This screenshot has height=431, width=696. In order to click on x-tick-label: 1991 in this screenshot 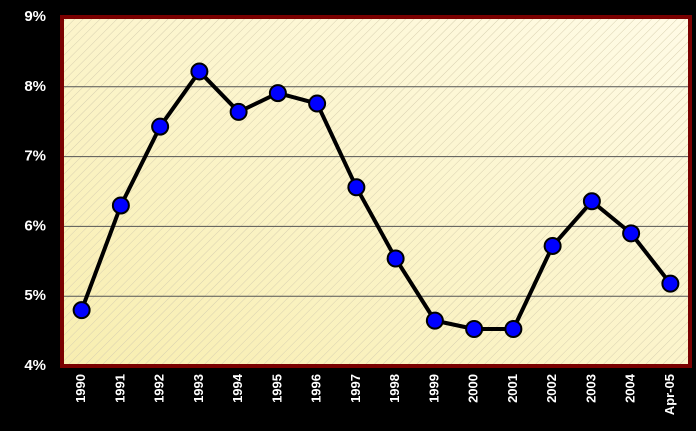, I will do `click(119, 388)`.